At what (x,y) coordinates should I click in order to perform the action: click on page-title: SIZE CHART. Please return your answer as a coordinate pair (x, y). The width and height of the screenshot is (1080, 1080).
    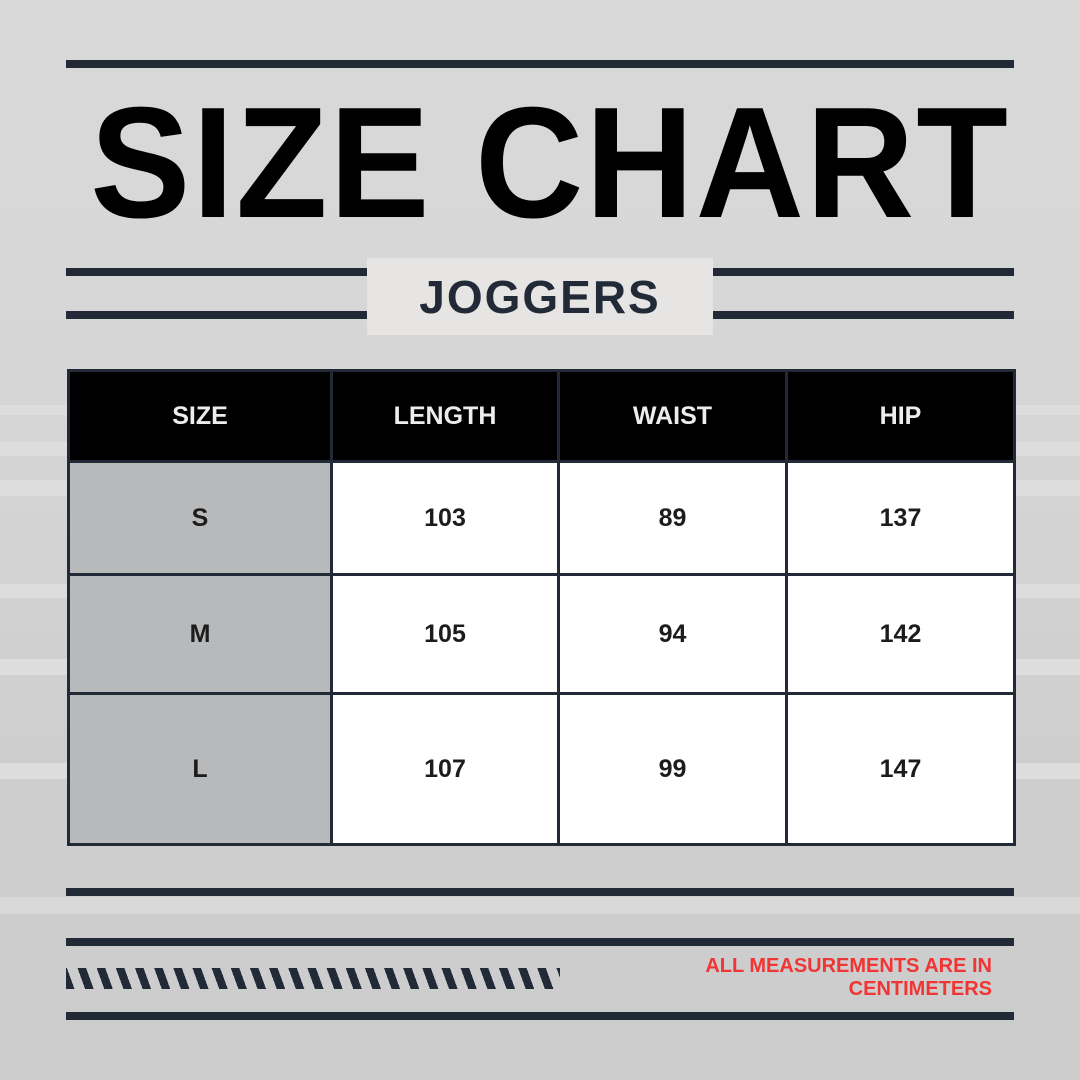
    Looking at the image, I should click on (540, 163).